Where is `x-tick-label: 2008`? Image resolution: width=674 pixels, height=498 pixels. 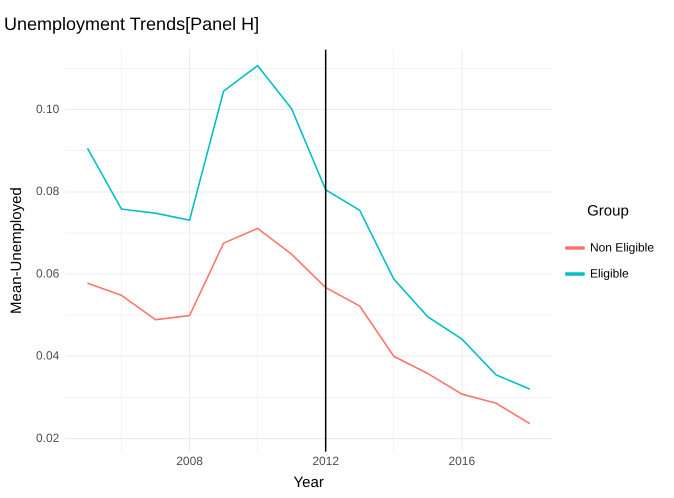
x-tick-label: 2008 is located at coordinates (190, 461).